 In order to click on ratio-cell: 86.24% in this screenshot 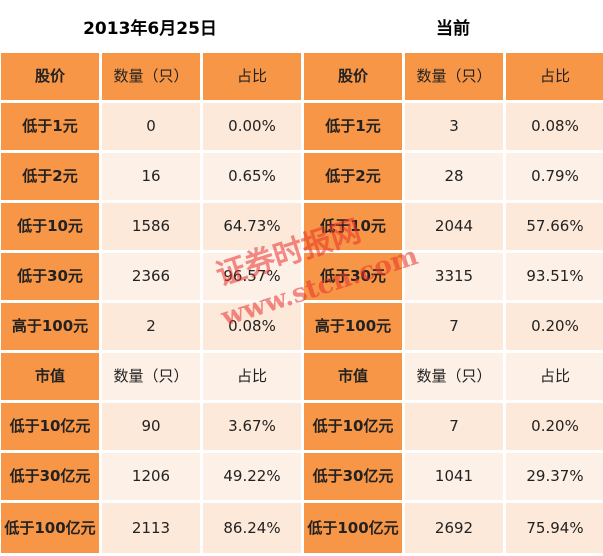, I will do `click(252, 528)`.